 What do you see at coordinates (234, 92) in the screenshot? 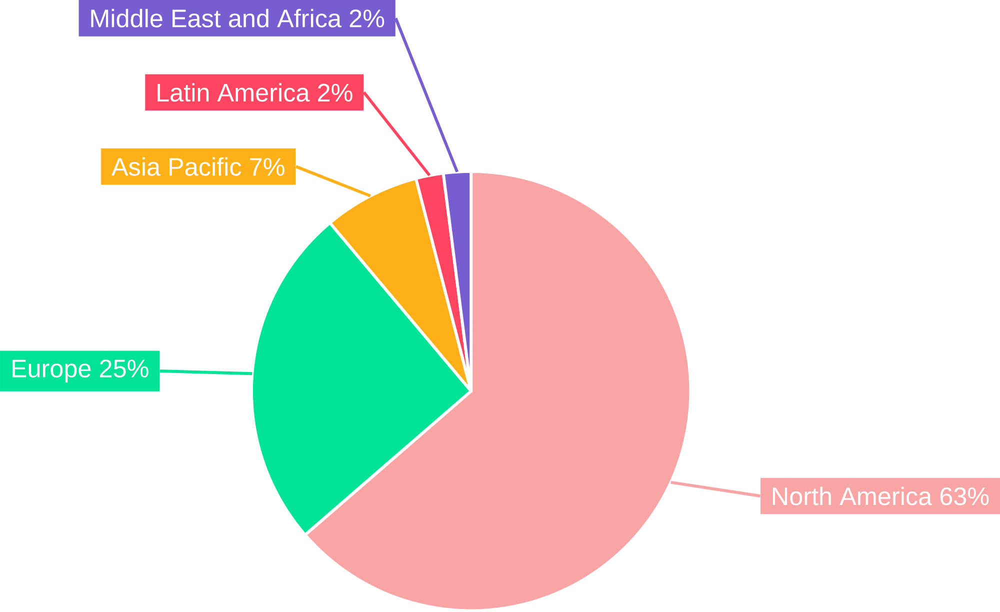
I see `slice-label: Latin America` at bounding box center [234, 92].